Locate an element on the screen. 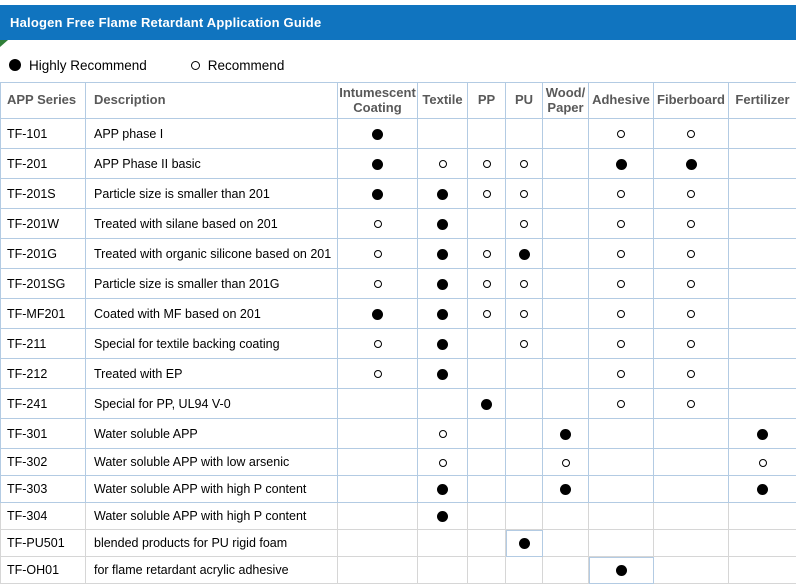  description-cell: blended products for PU rigid foam is located at coordinates (211, 543).